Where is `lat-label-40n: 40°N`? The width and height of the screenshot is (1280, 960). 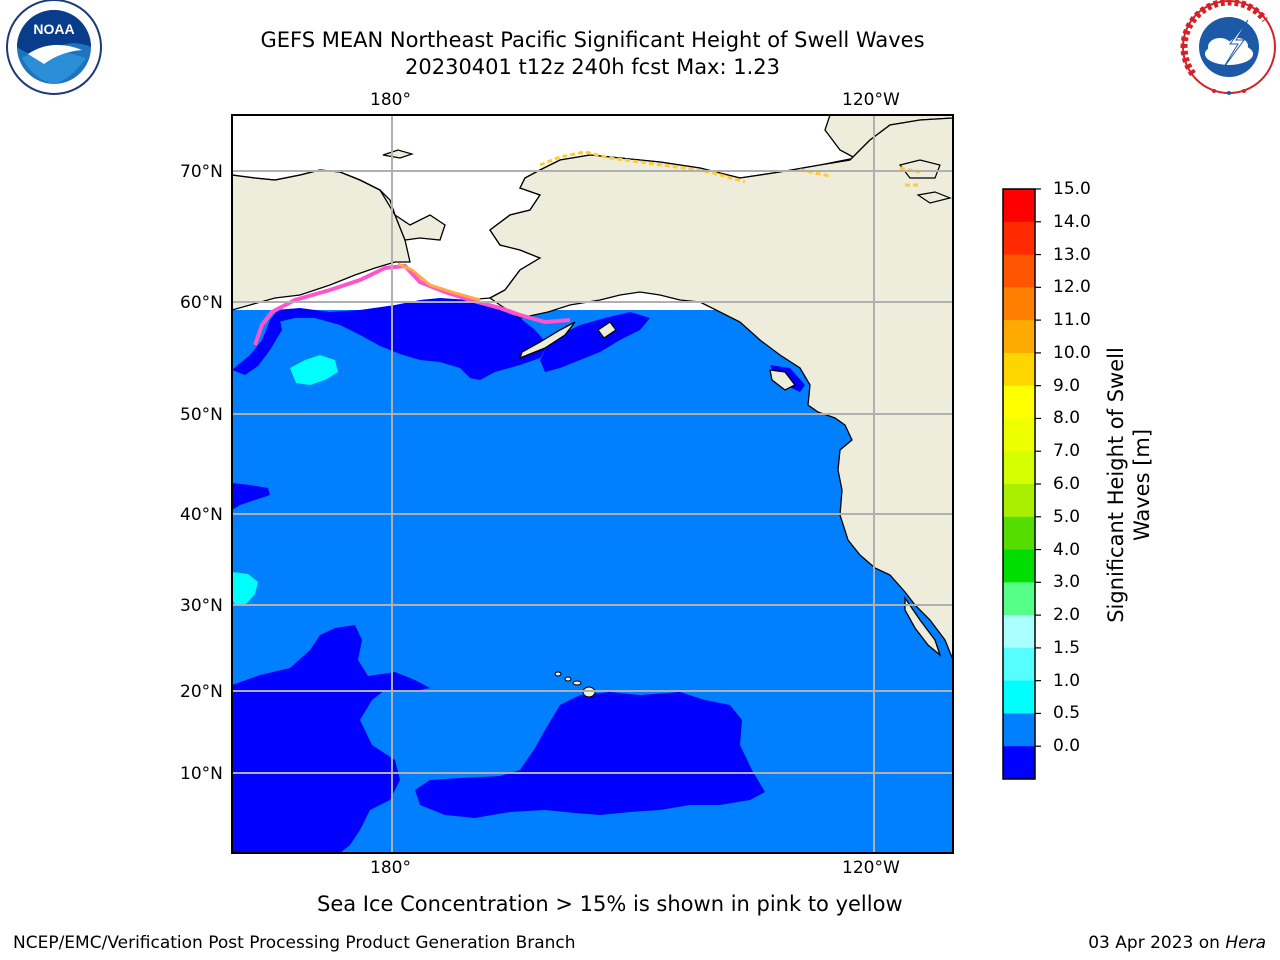
lat-label-40n: 40°N is located at coordinates (201, 515).